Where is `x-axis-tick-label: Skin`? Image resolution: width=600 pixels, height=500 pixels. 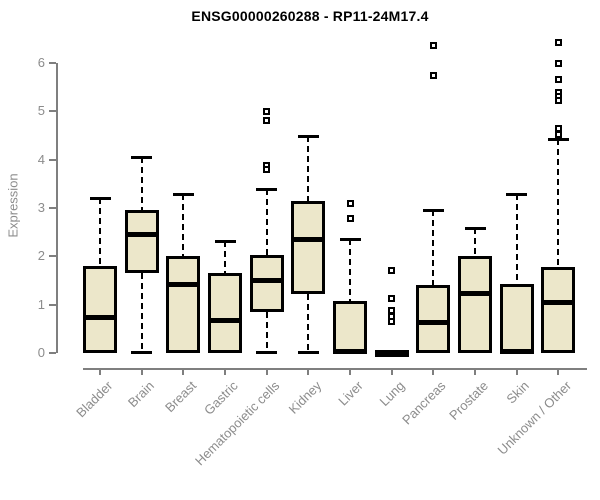
x-axis-tick-label: Skin is located at coordinates (518, 392).